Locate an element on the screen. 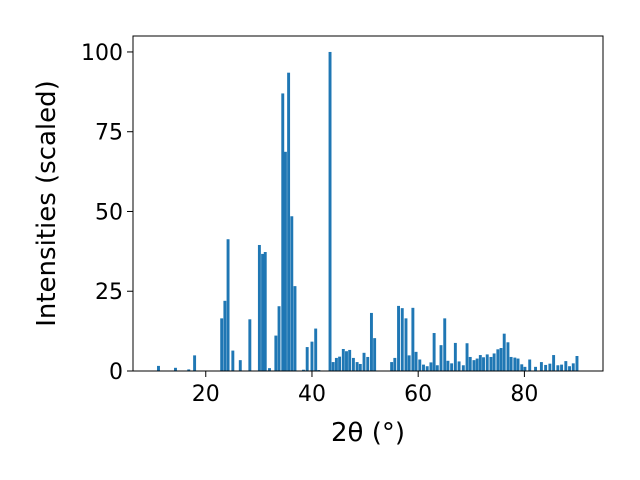 The image size is (640, 480). y-tick-label: 75 is located at coordinates (109, 133).